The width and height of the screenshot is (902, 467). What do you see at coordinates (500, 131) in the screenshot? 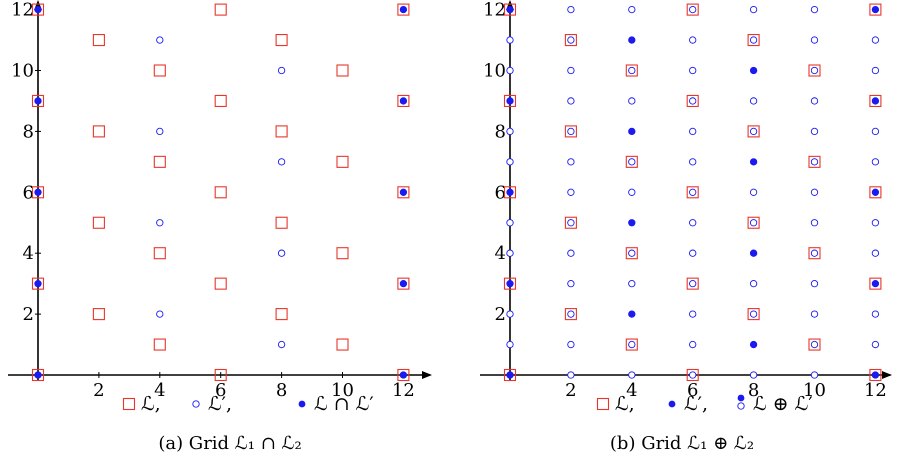
I see `y-tick-label: 8` at bounding box center [500, 131].